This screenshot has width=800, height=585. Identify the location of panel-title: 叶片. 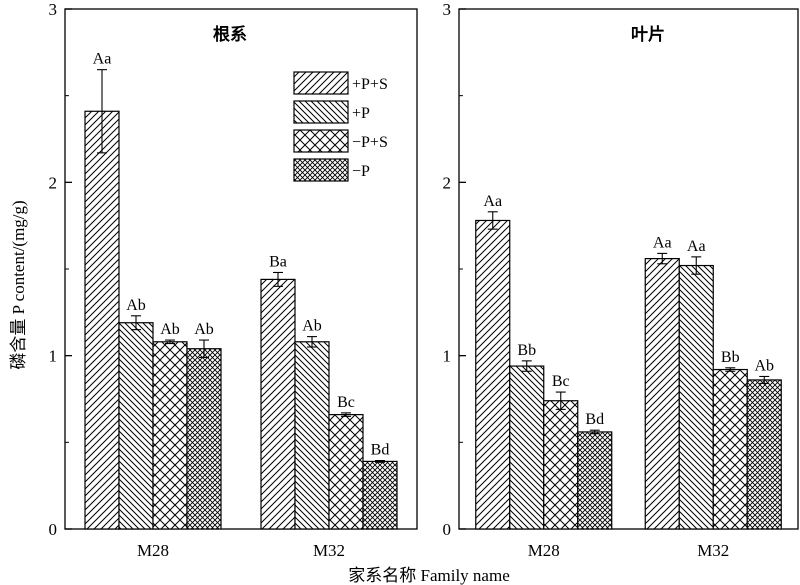
(648, 34).